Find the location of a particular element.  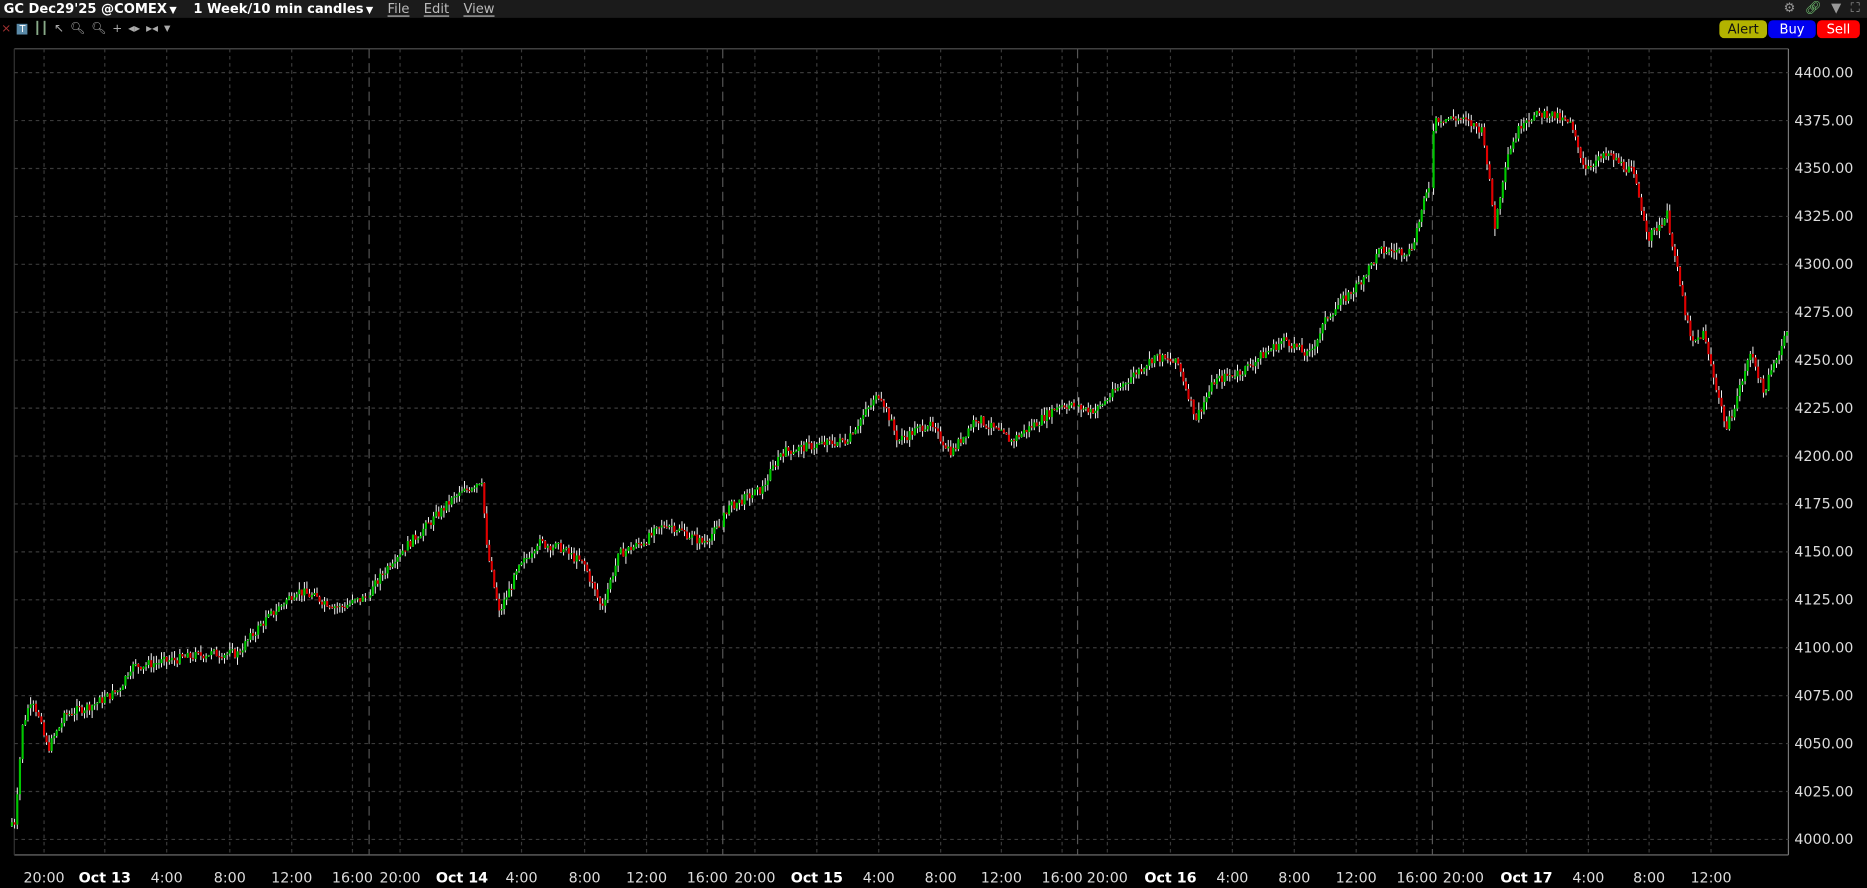

contract-icon: ▸◂ is located at coordinates (152, 29).